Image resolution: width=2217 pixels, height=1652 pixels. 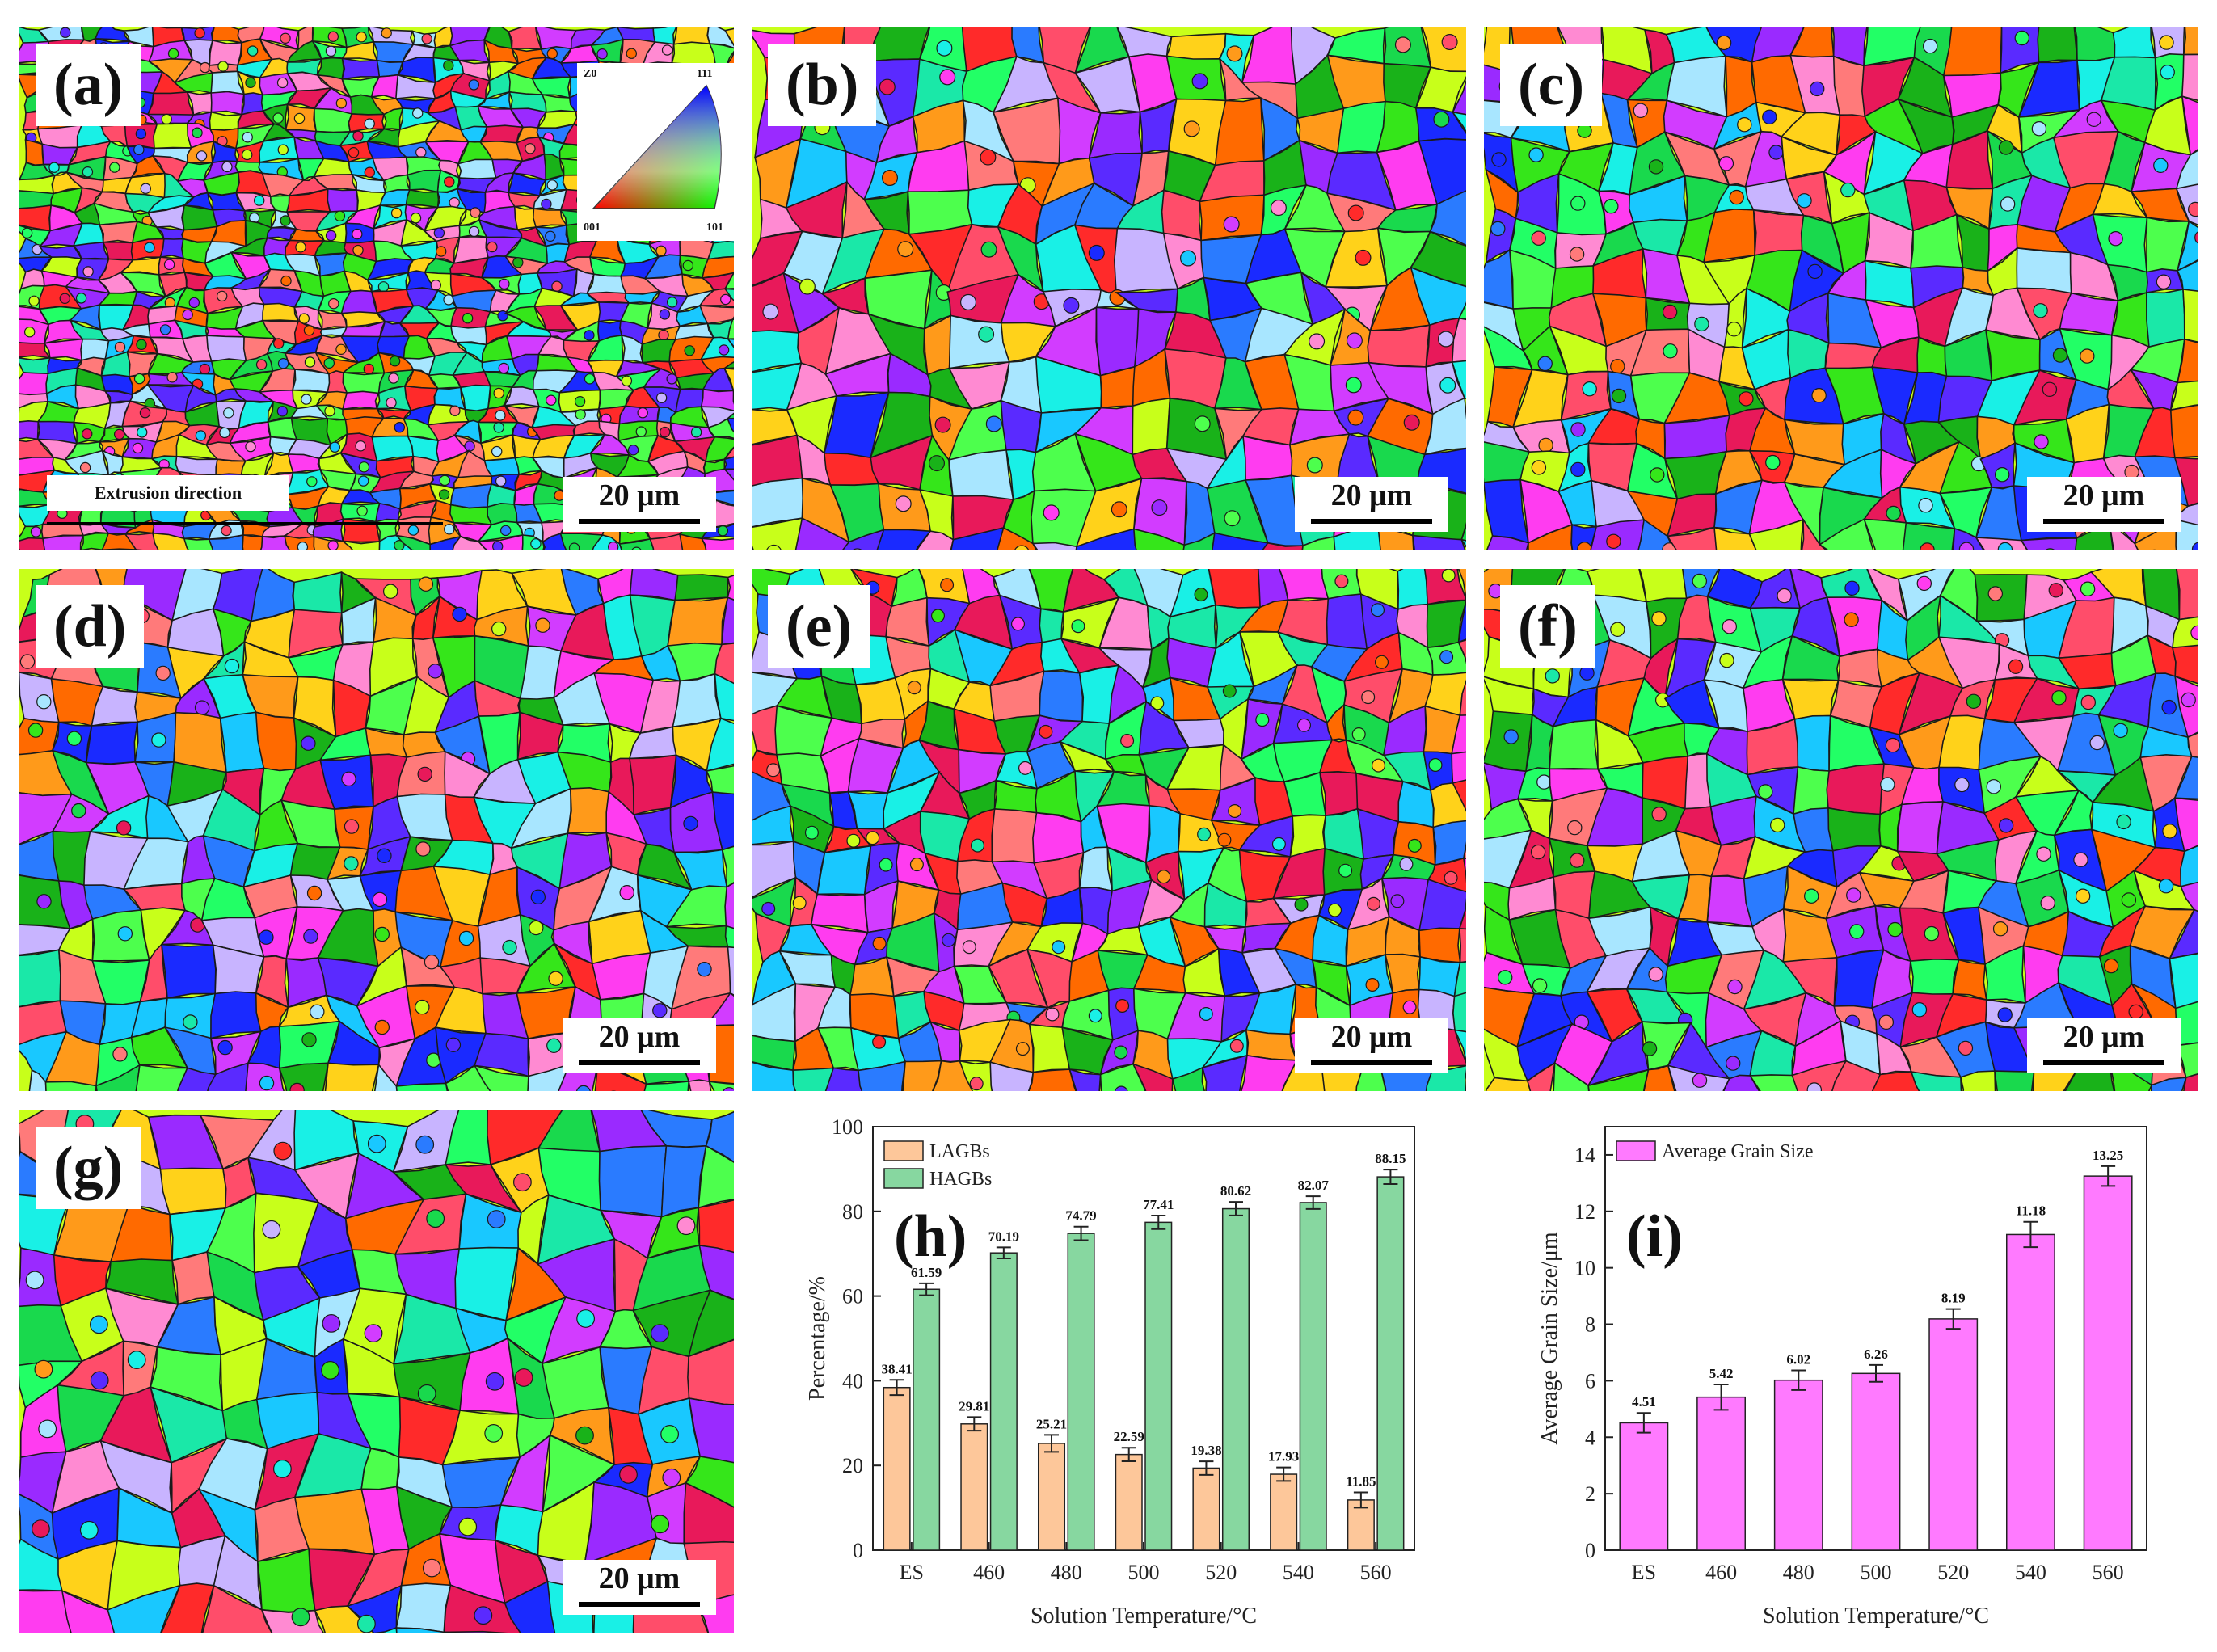 I want to click on x-axis-title: Solution Temperature/°C, so click(x=1876, y=1616).